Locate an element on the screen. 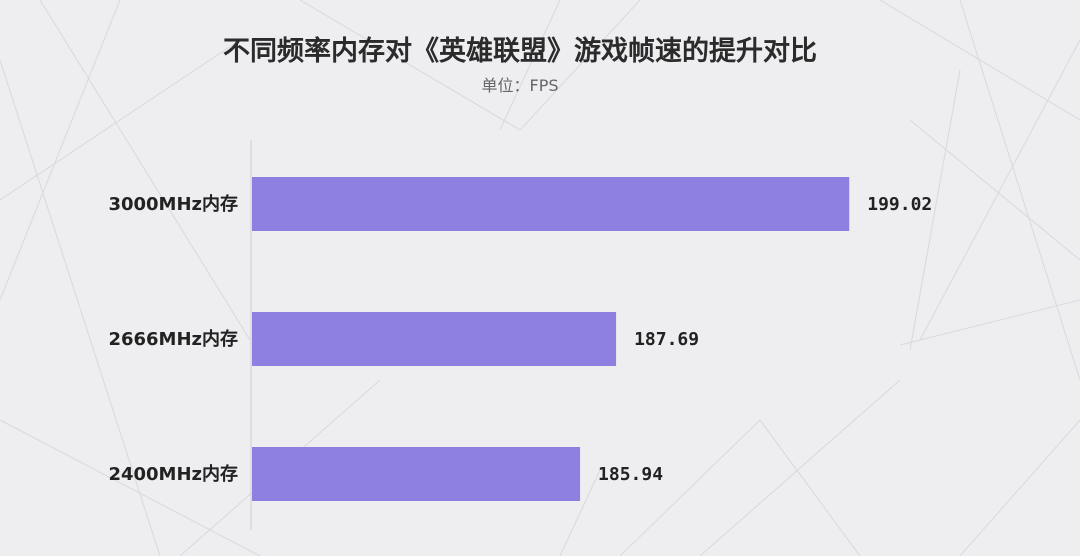  category-label-2: 2400MHz内存 is located at coordinates (173, 474).